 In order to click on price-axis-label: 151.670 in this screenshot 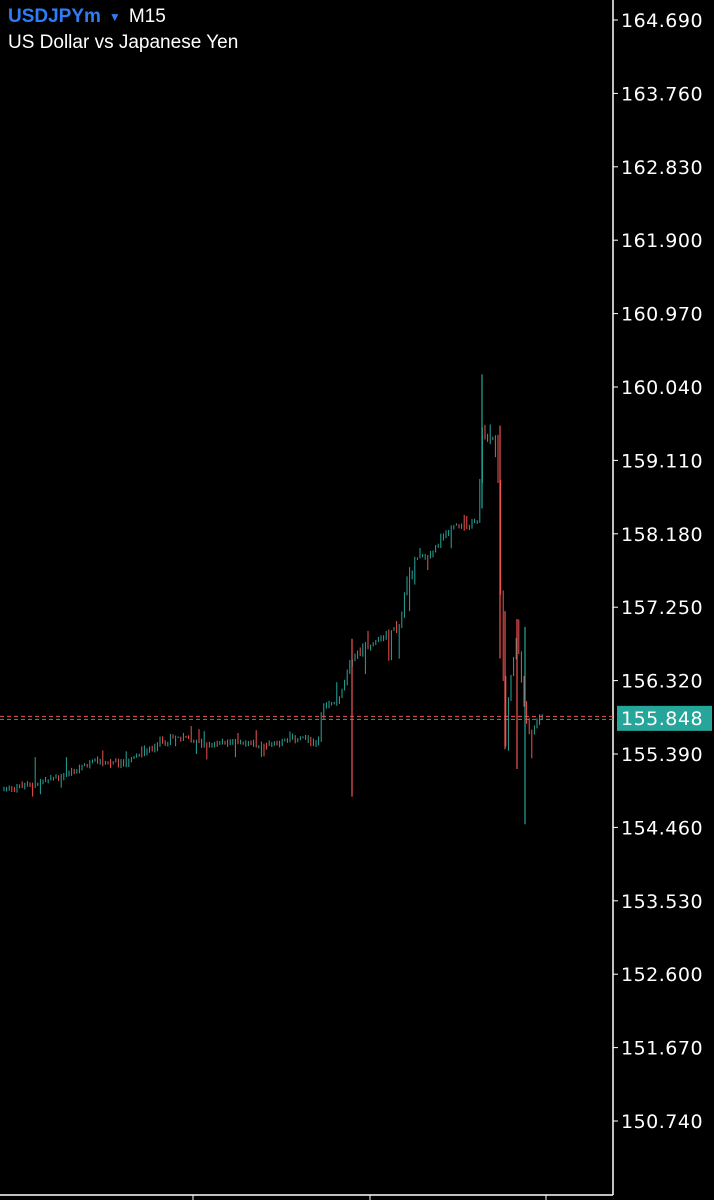, I will do `click(662, 1049)`.